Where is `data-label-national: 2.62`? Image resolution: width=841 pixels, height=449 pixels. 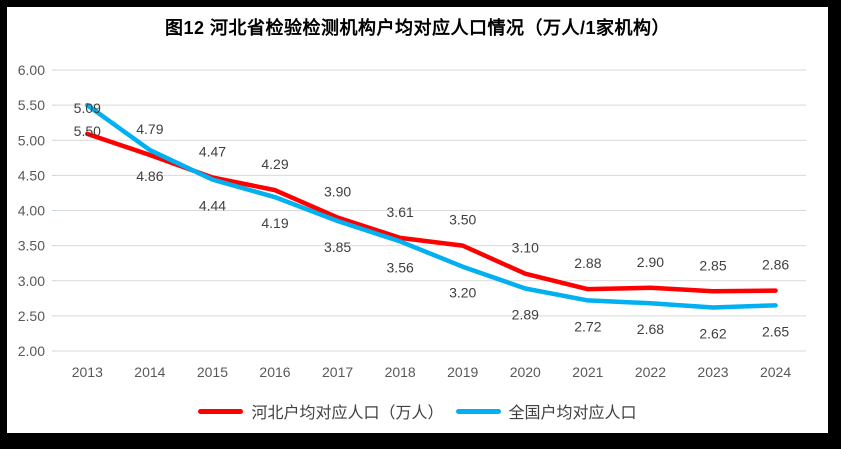 data-label-national: 2.62 is located at coordinates (712, 333).